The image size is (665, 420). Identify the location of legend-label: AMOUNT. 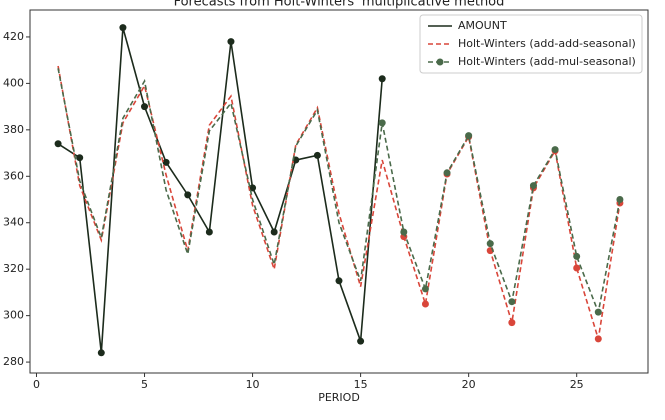
(482, 25).